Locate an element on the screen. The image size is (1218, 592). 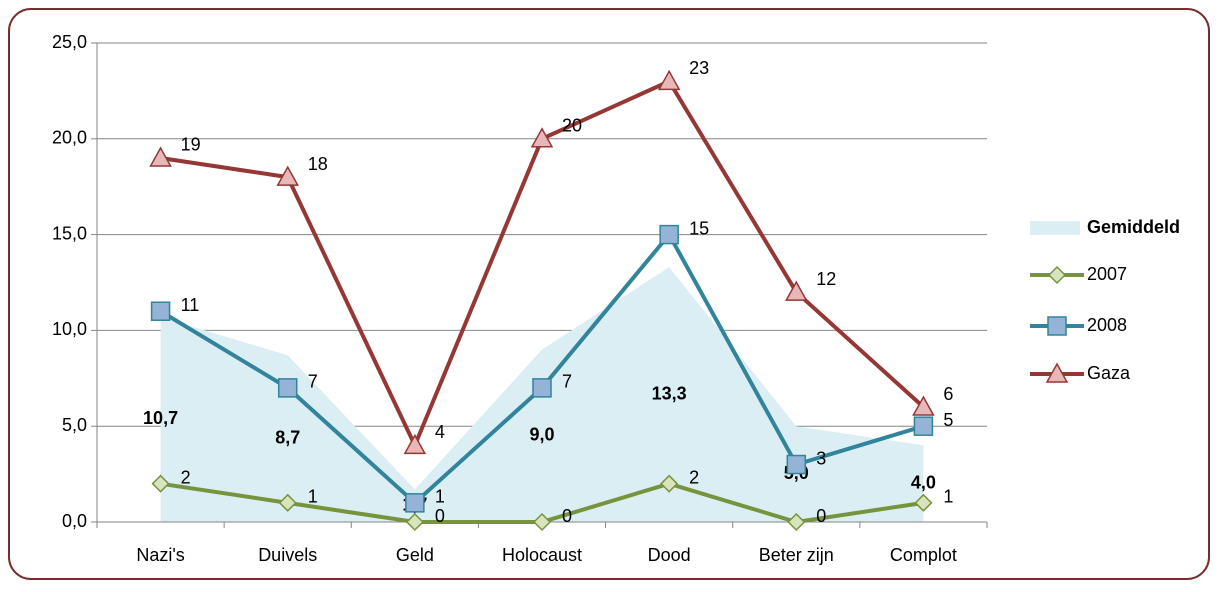
y-tick-label: 5,0 is located at coordinates (74, 425).